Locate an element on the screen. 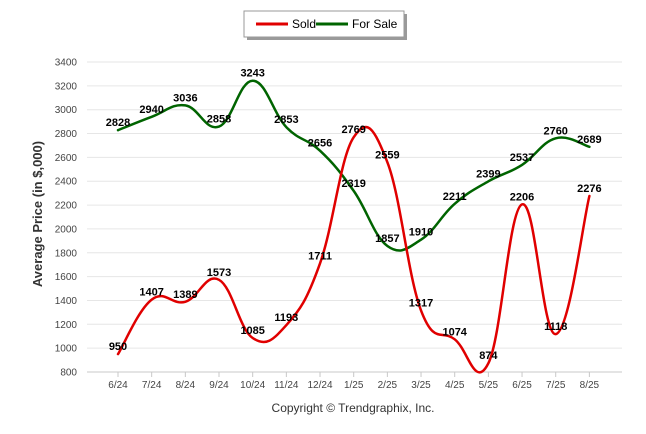  forsale-data-label: 2399 is located at coordinates (488, 174).